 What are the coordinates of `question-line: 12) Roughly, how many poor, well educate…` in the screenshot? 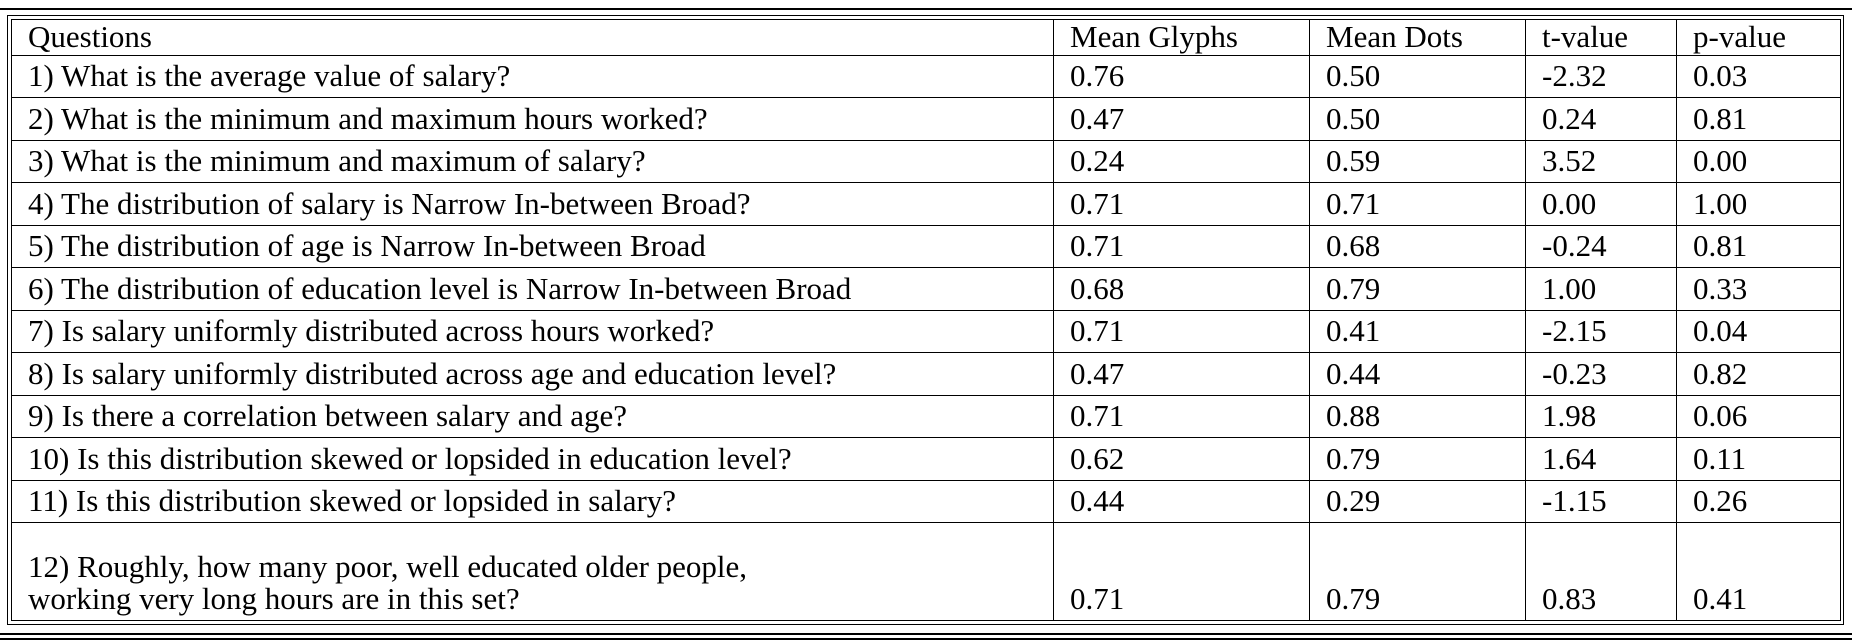 It's located at (388, 566).